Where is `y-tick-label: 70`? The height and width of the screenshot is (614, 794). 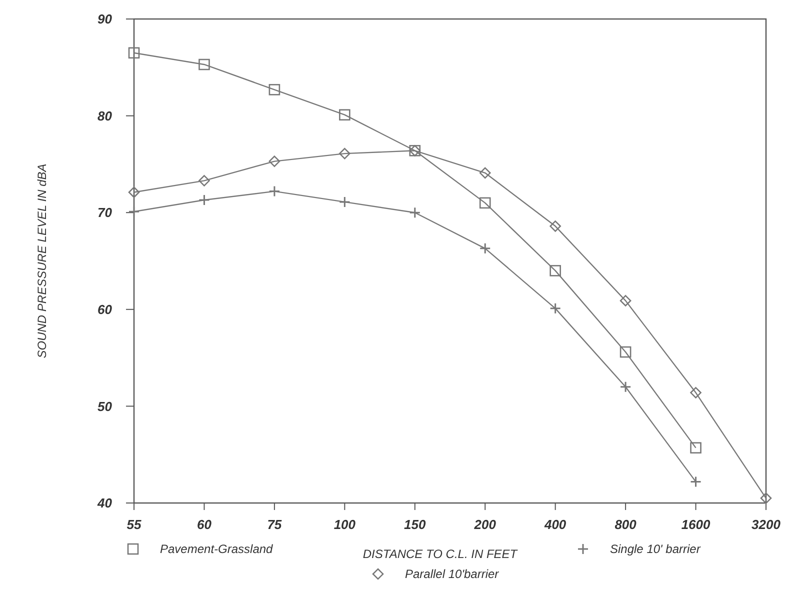 y-tick-label: 70 is located at coordinates (105, 212).